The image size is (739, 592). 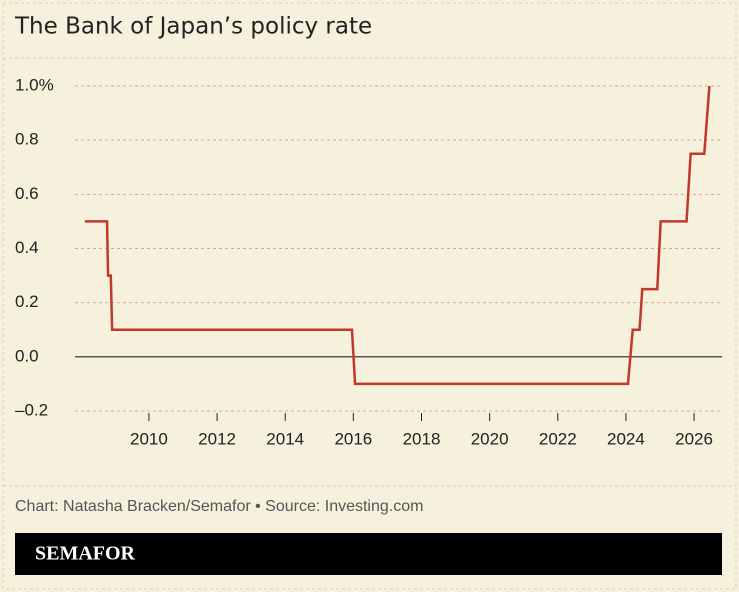 I want to click on y-tick-label: 0.6, so click(x=27, y=193).